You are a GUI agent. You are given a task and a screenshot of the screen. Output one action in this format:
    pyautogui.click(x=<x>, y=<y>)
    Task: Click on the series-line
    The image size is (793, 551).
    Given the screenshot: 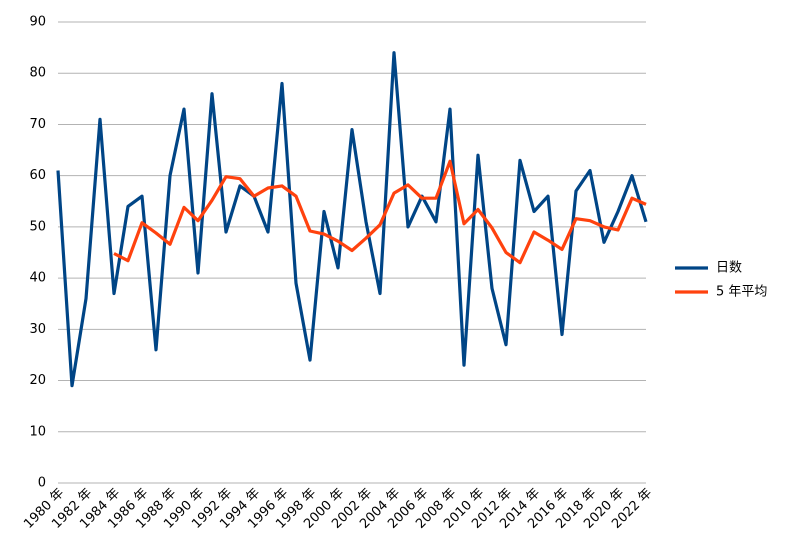 What is the action you would take?
    pyautogui.click(x=380, y=212)
    